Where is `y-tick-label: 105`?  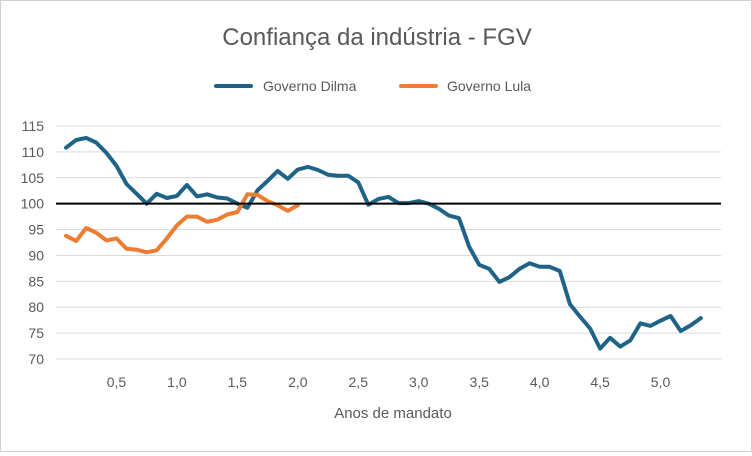
y-tick-label: 105 is located at coordinates (33, 178).